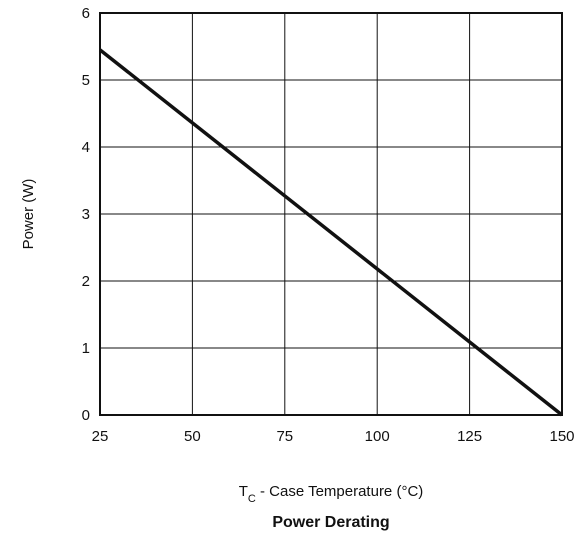 Image resolution: width=588 pixels, height=535 pixels. What do you see at coordinates (86, 13) in the screenshot?
I see `y-tick-label: 6` at bounding box center [86, 13].